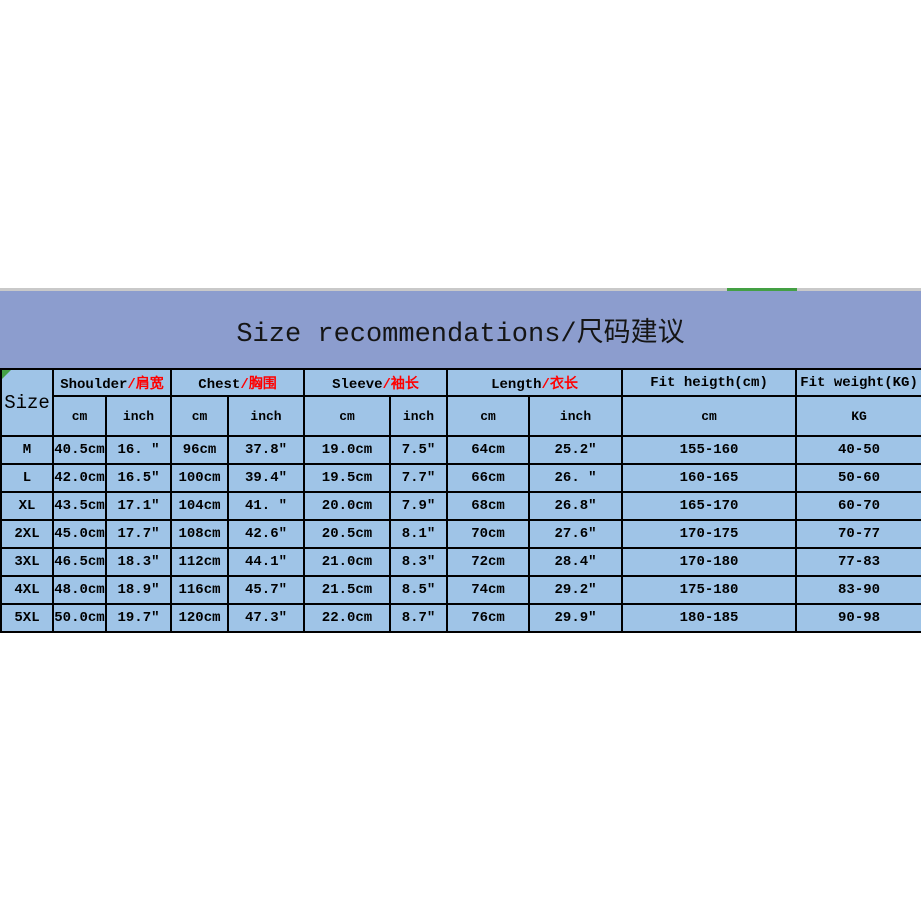  I want to click on length-cm-cell: 64cm, so click(488, 450).